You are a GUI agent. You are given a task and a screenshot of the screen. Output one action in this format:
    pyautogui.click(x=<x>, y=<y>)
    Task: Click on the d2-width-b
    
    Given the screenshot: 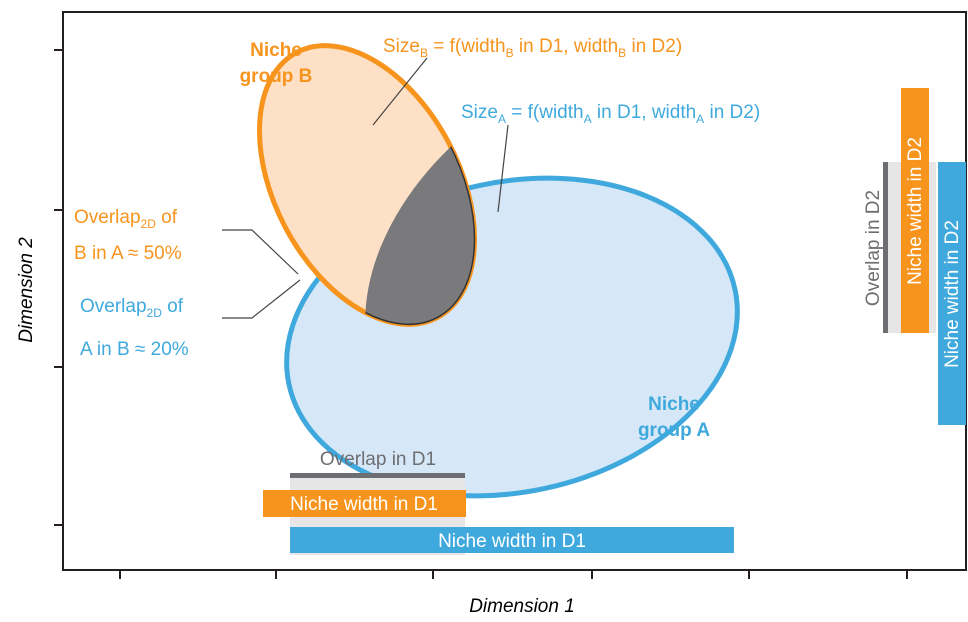 What is the action you would take?
    pyautogui.click(x=915, y=210)
    